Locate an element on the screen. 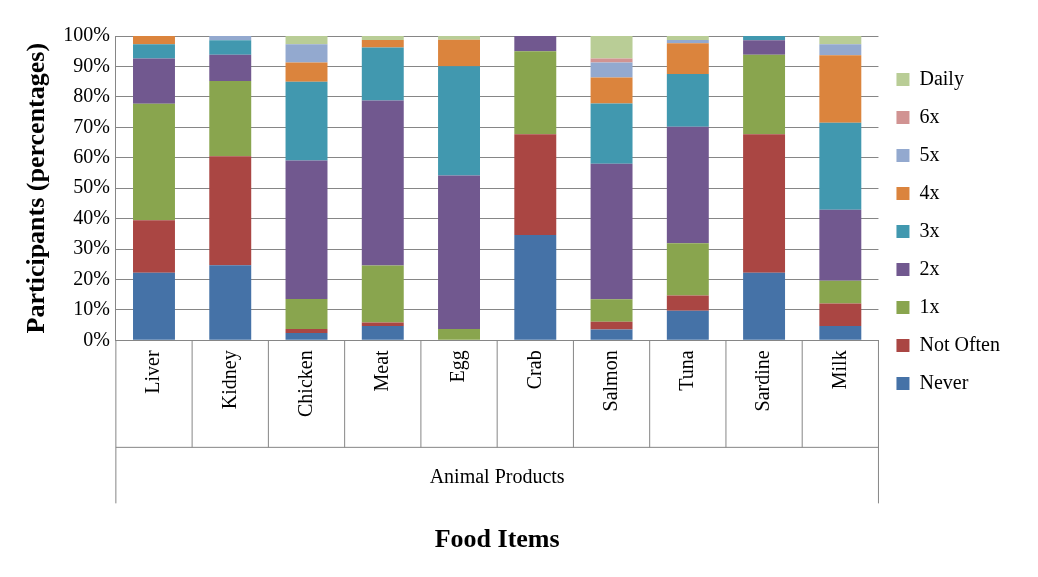  x-tick-label: Meat is located at coordinates (381, 370).